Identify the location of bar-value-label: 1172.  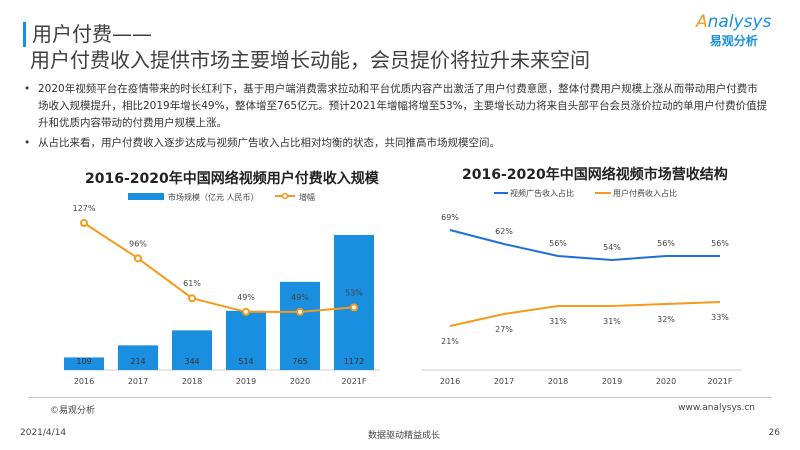
(354, 361).